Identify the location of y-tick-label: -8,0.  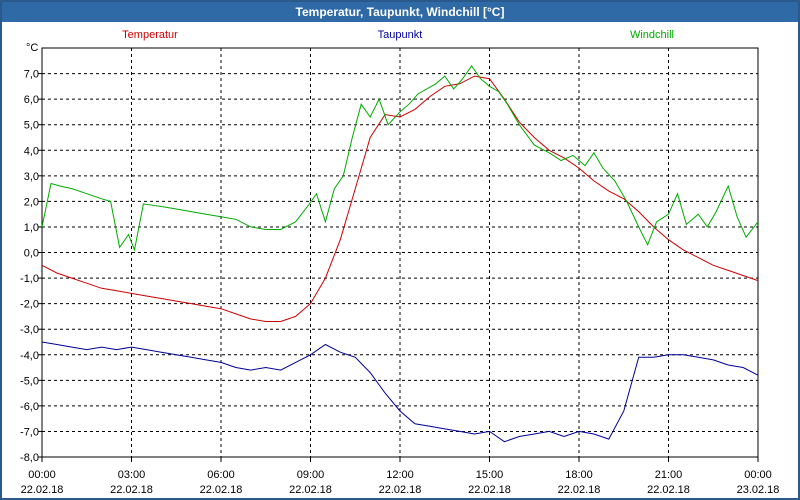
(29, 458).